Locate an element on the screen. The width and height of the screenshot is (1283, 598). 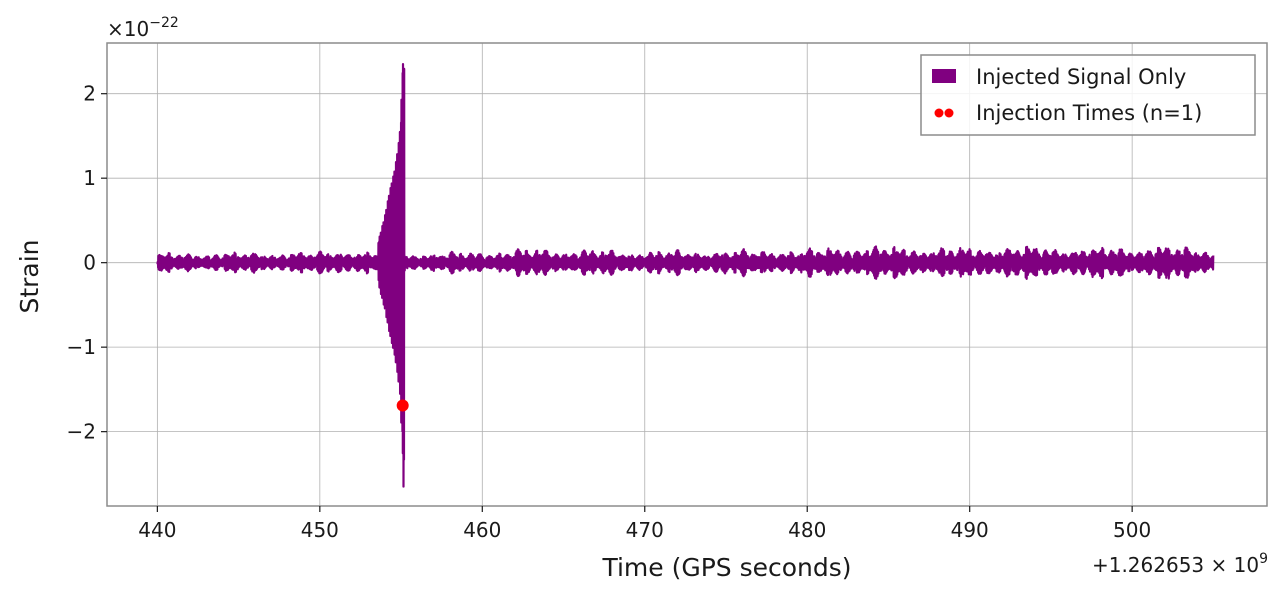
legend-label-injection-times: Injection Times (n=1) is located at coordinates (1089, 113).